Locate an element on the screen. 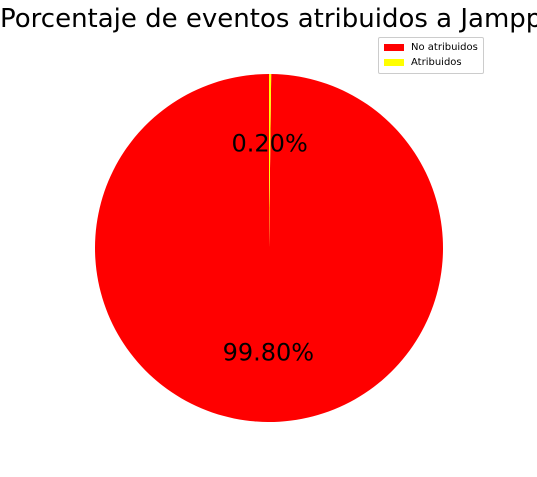  pie-label-atribuidos: 0.20% is located at coordinates (270, 144).